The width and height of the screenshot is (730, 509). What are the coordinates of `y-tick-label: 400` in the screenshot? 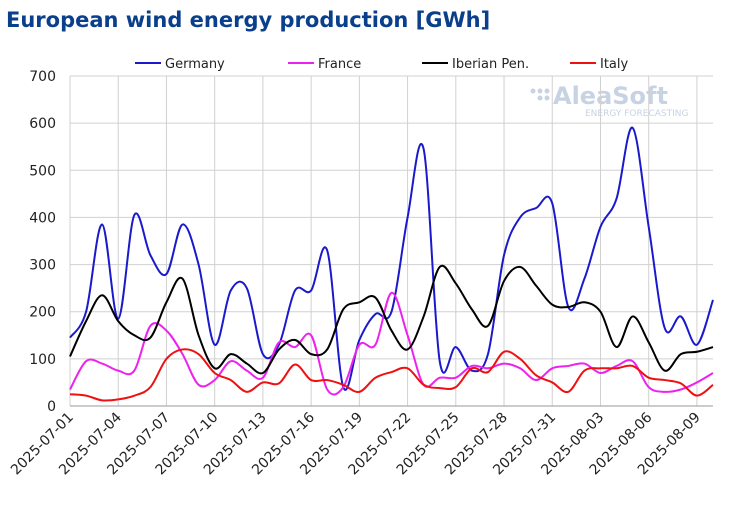 It's located at (42, 218).